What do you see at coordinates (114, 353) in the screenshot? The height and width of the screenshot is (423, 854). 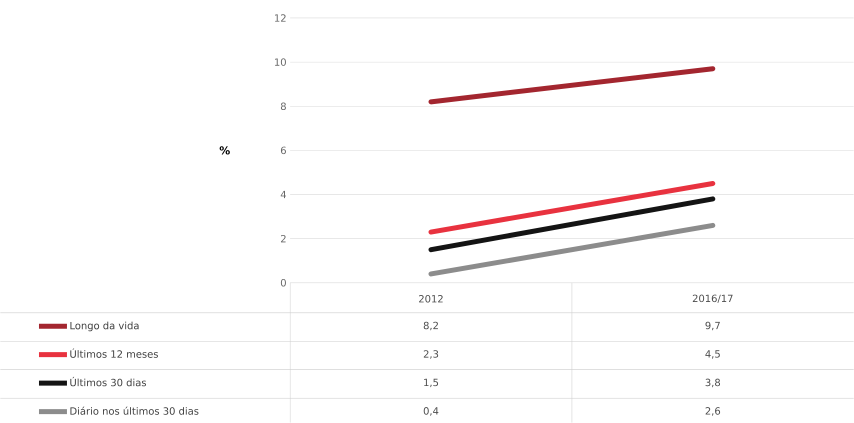 I see `legend-label: Últimos 12 meses` at bounding box center [114, 353].